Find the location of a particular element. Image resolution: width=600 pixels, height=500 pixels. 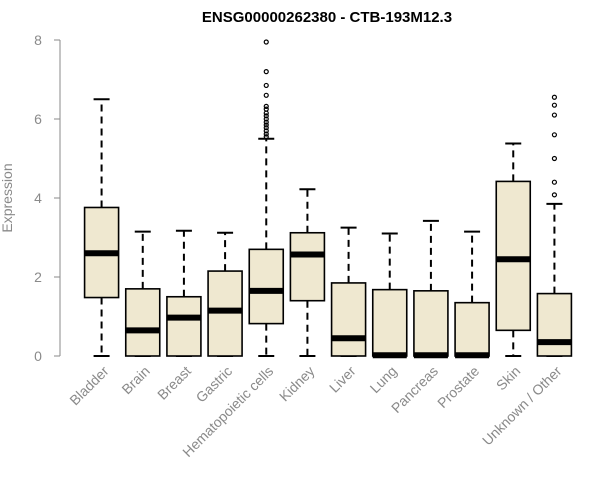

y-tick-label: 8 is located at coordinates (38, 40).